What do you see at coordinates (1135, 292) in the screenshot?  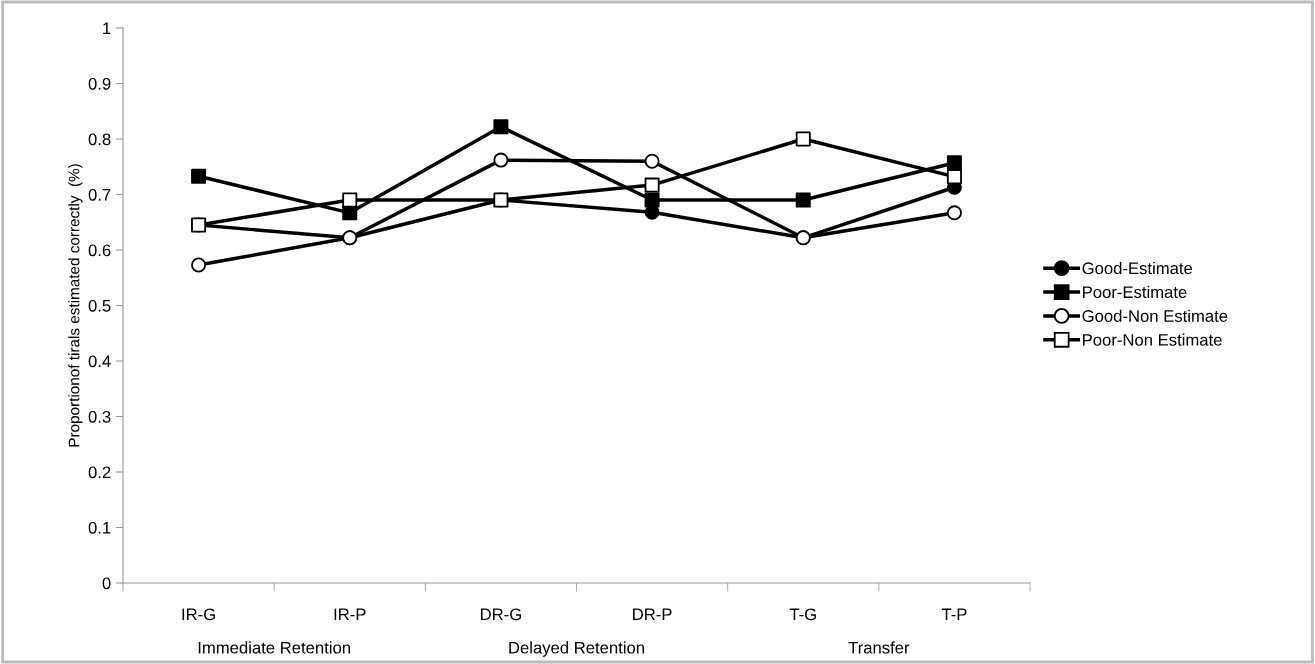 I see `legend-label: Poor-Estimate` at bounding box center [1135, 292].